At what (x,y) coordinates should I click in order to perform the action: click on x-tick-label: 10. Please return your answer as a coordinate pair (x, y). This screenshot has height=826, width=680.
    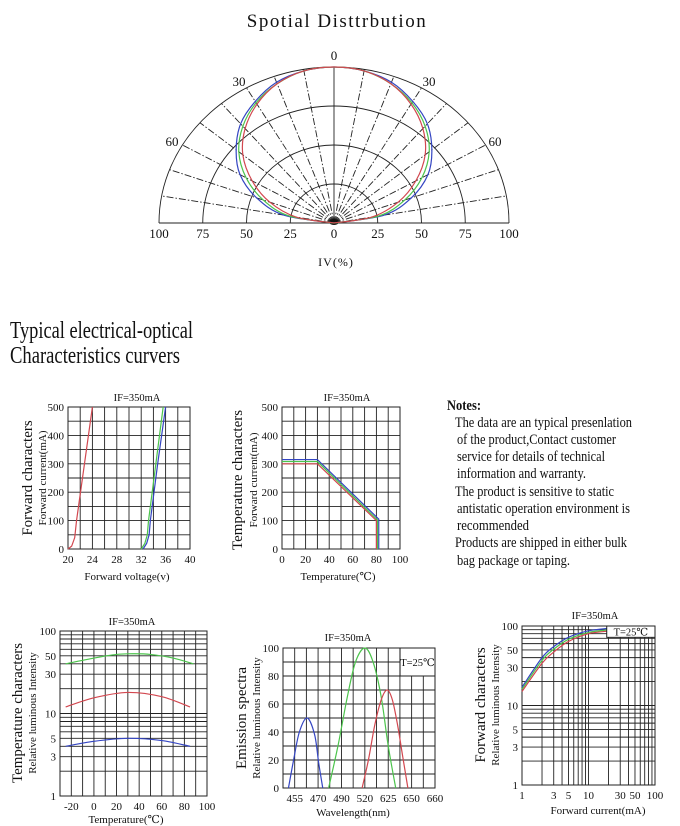
    Looking at the image, I should click on (589, 796).